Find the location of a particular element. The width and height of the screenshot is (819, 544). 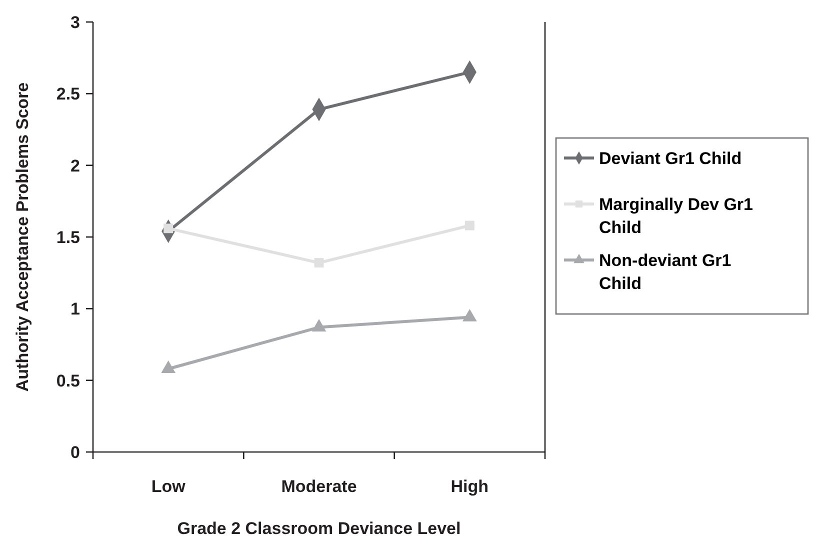

y-tick-label: 0.5 is located at coordinates (68, 380).